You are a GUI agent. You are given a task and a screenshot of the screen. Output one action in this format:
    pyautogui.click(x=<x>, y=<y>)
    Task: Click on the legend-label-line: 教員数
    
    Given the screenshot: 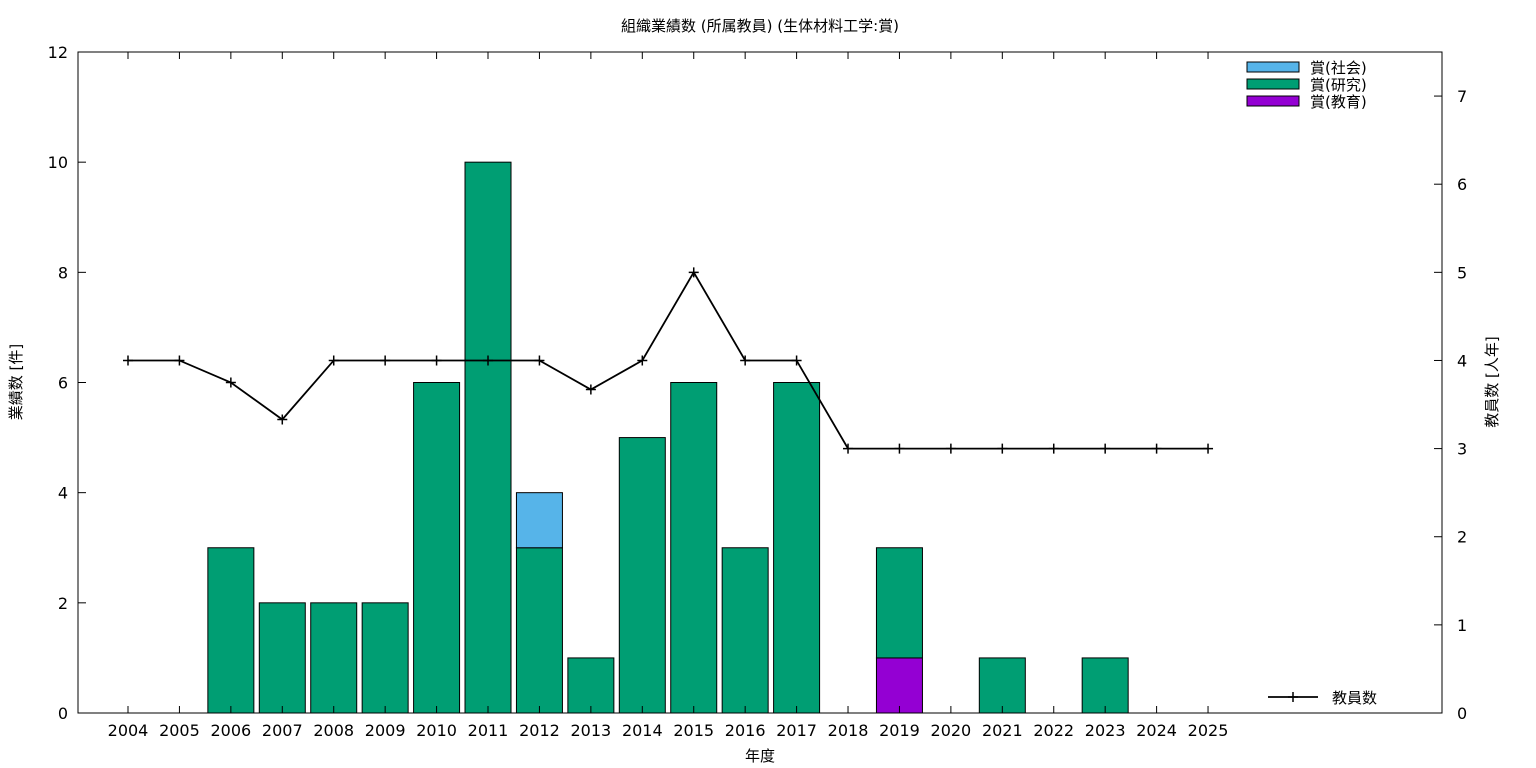 What is the action you would take?
    pyautogui.click(x=1354, y=698)
    